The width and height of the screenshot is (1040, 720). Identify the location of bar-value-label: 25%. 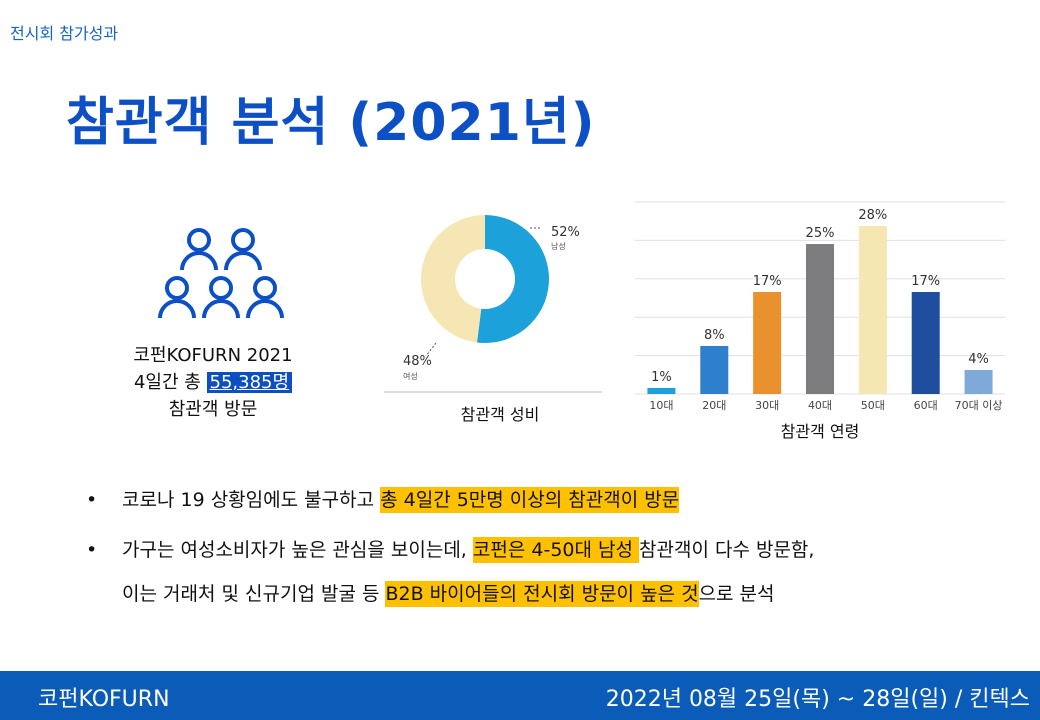
(820, 233).